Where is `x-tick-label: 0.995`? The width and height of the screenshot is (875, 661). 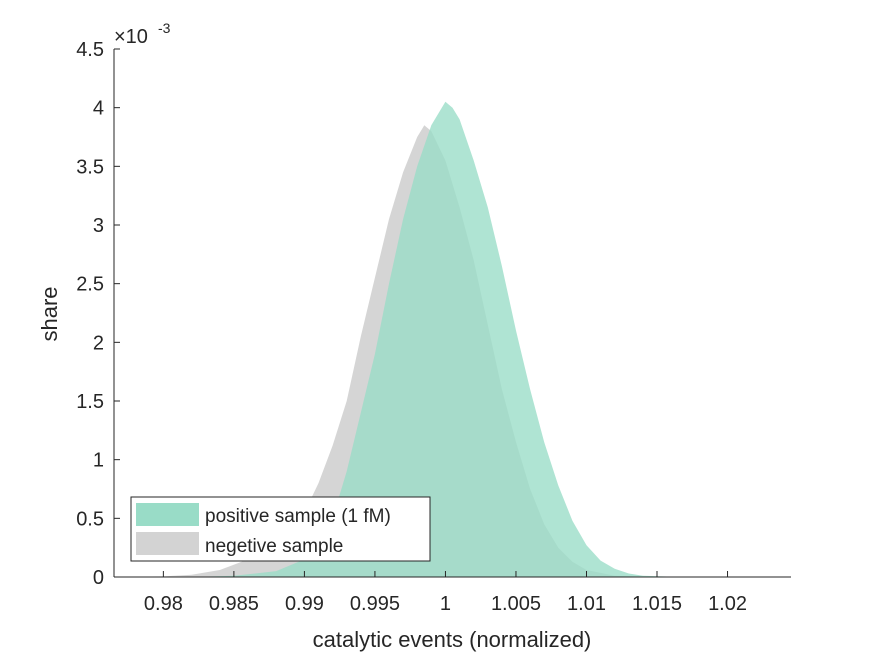 x-tick-label: 0.995 is located at coordinates (375, 604).